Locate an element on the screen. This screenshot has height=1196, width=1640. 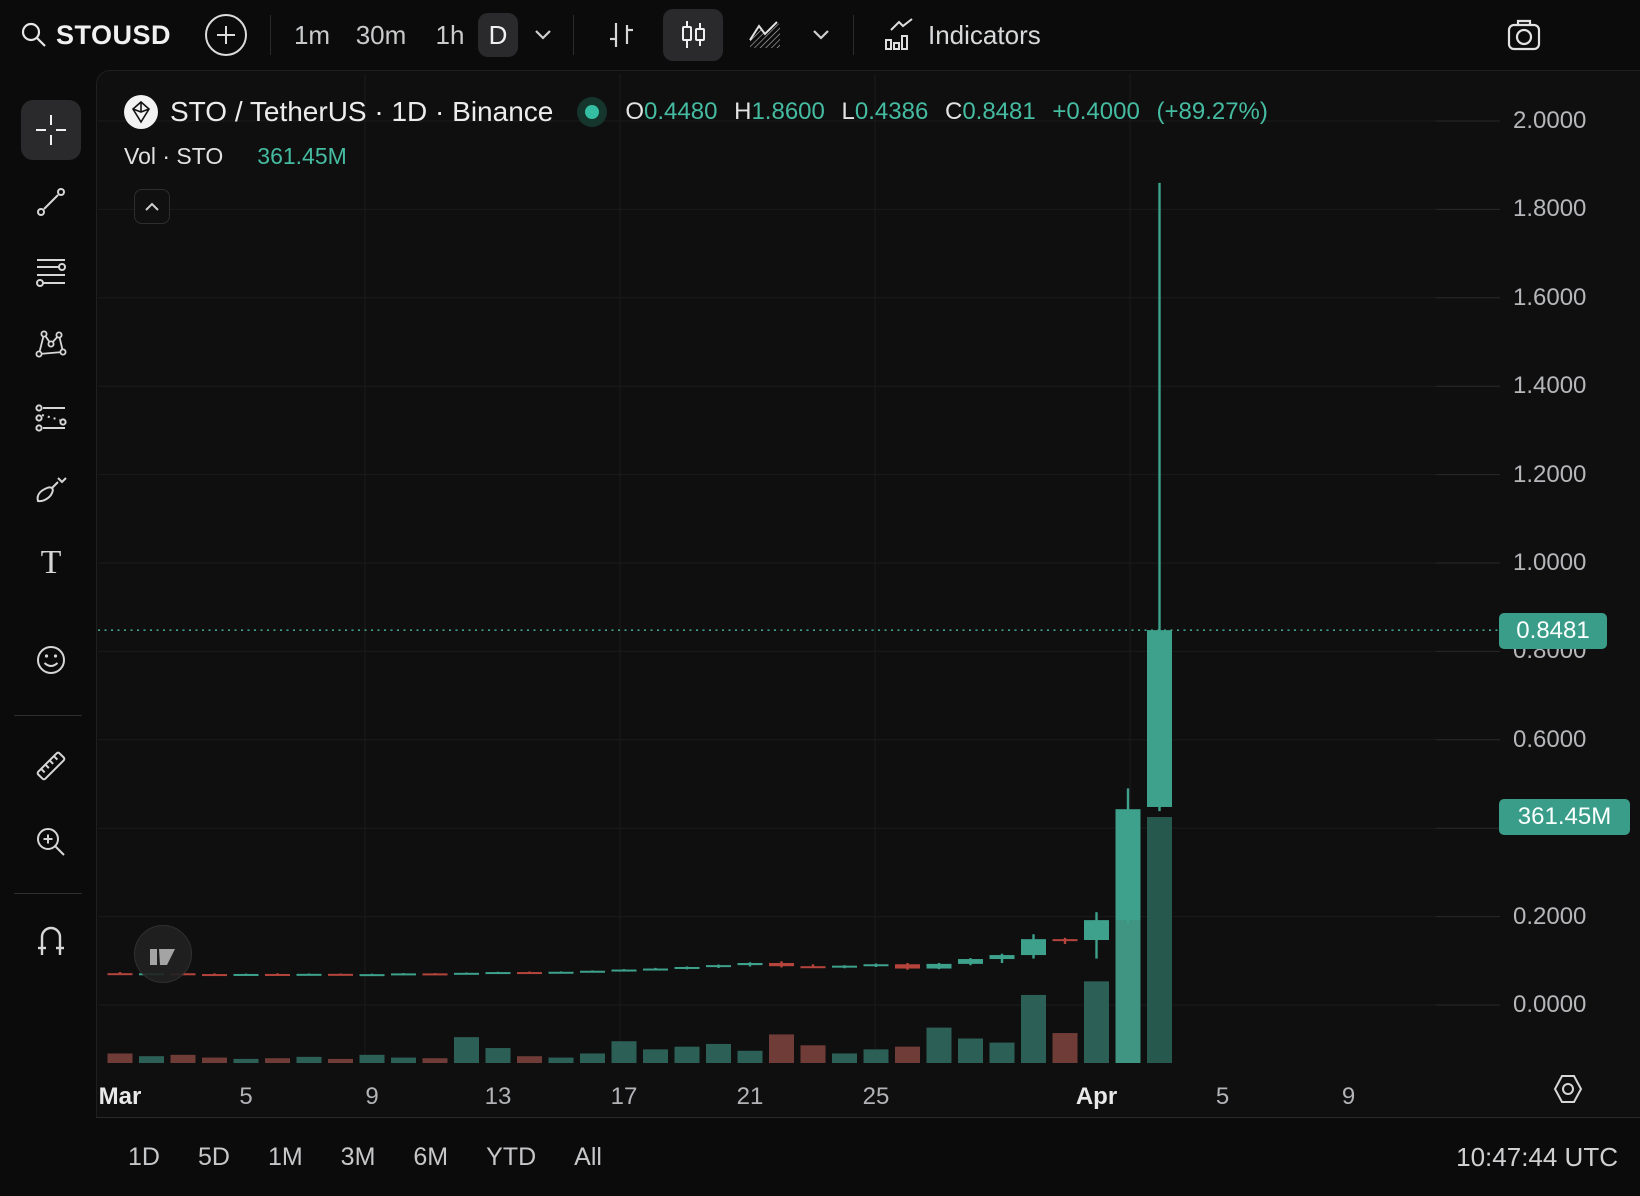
drawing-toolbar: T is located at coordinates (48, 633).